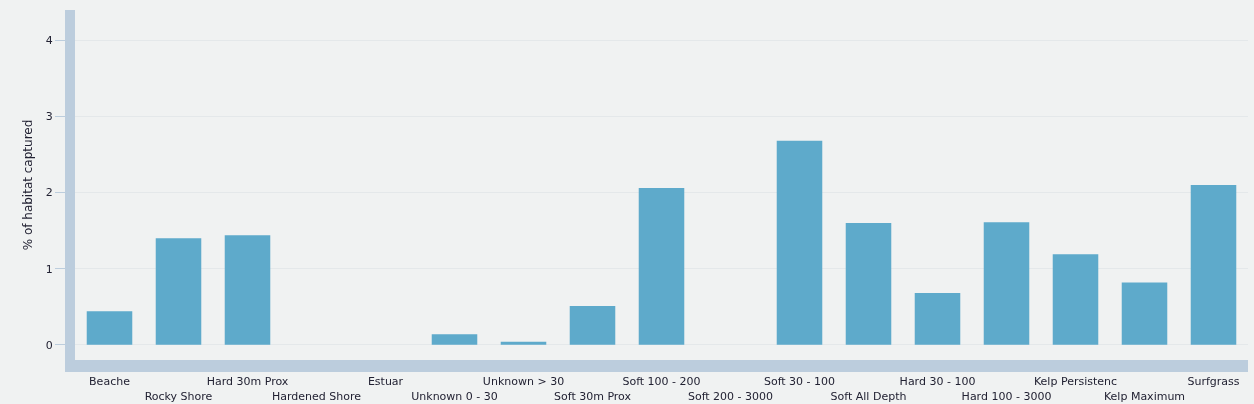 This screenshot has height=404, width=1254. I want to click on y-tick-label: 4, so click(49, 41).